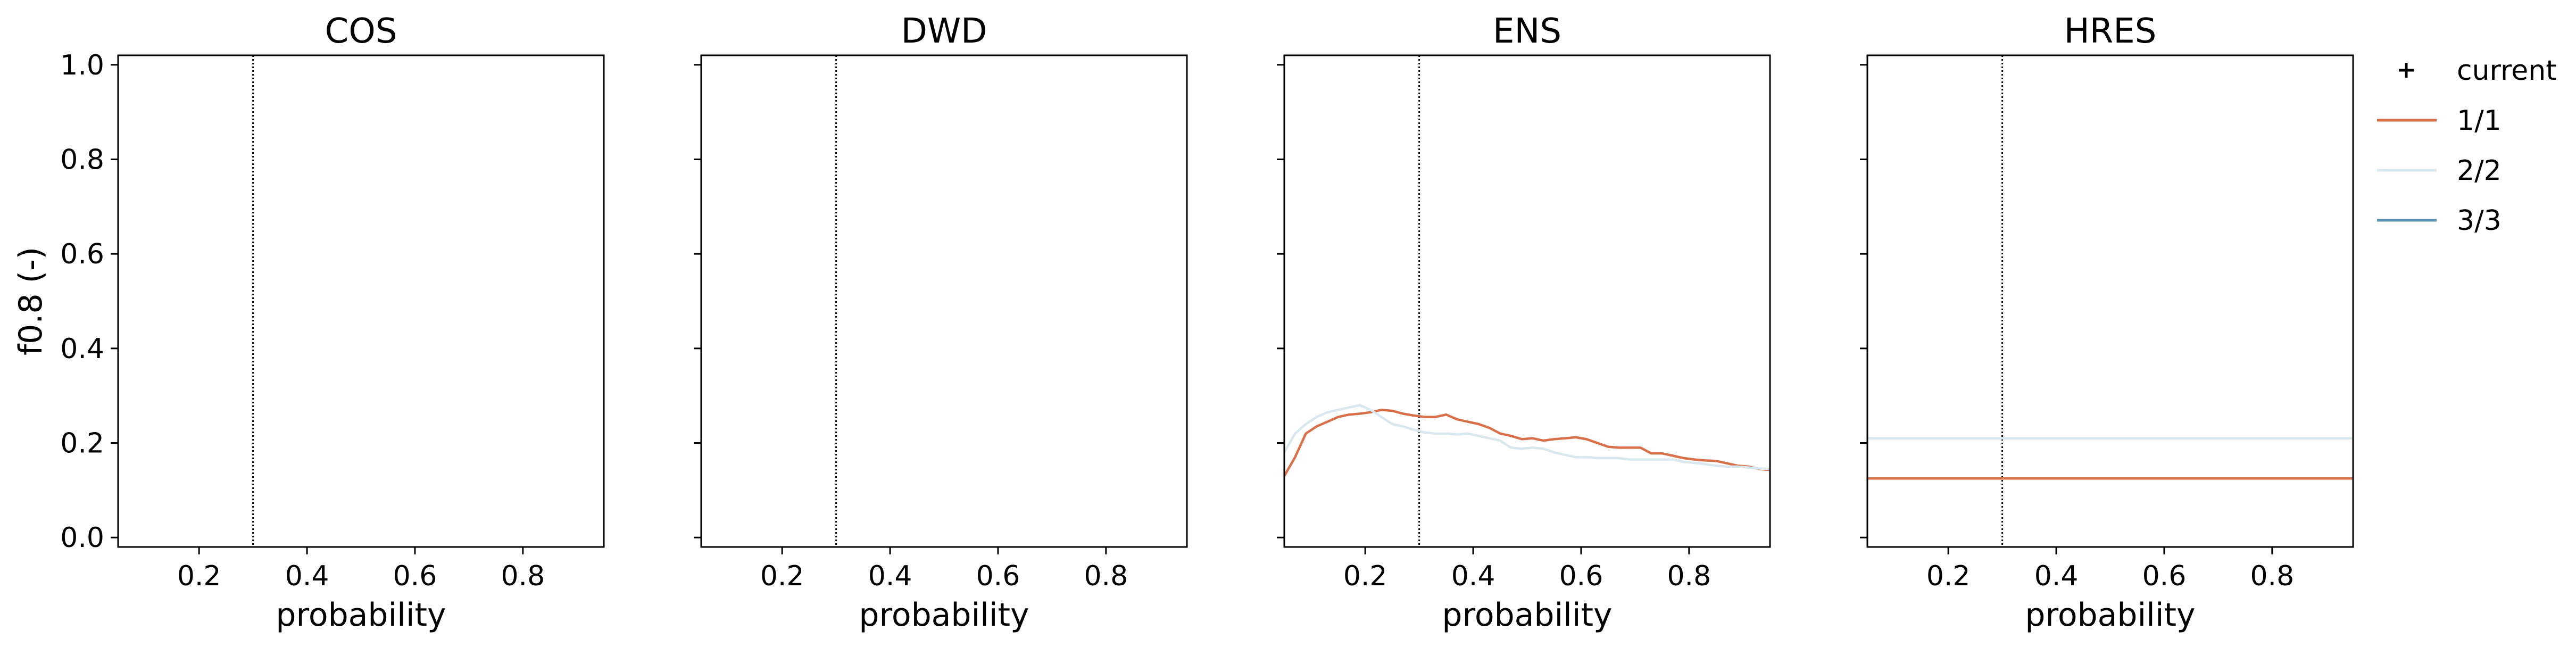  I want to click on panel-title: HRES, so click(2110, 31).